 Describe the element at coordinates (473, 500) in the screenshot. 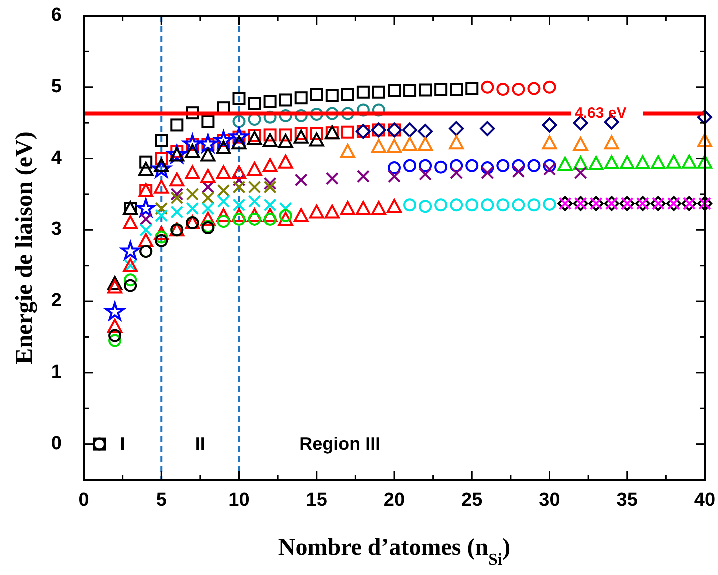

I see `x-tick-label: 25` at that location.